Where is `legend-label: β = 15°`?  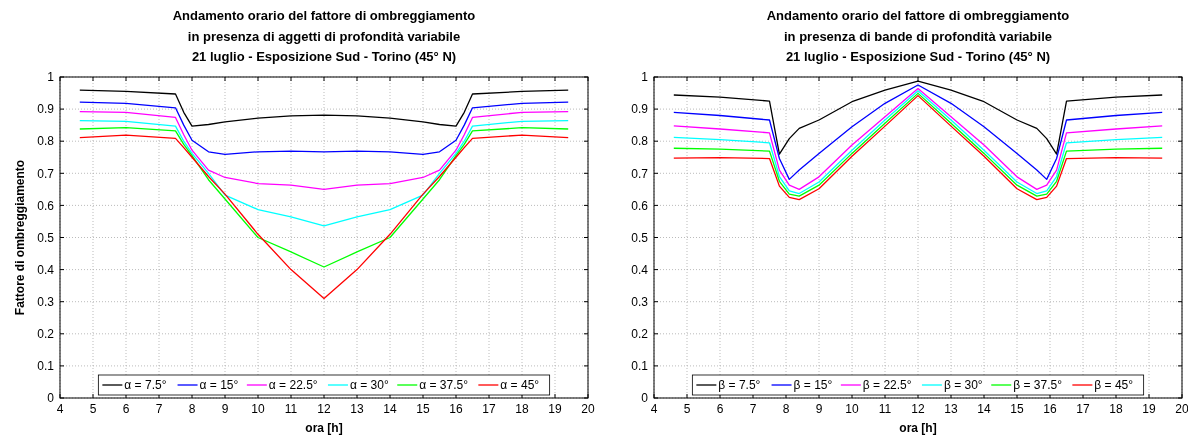 legend-label: β = 15° is located at coordinates (813, 385).